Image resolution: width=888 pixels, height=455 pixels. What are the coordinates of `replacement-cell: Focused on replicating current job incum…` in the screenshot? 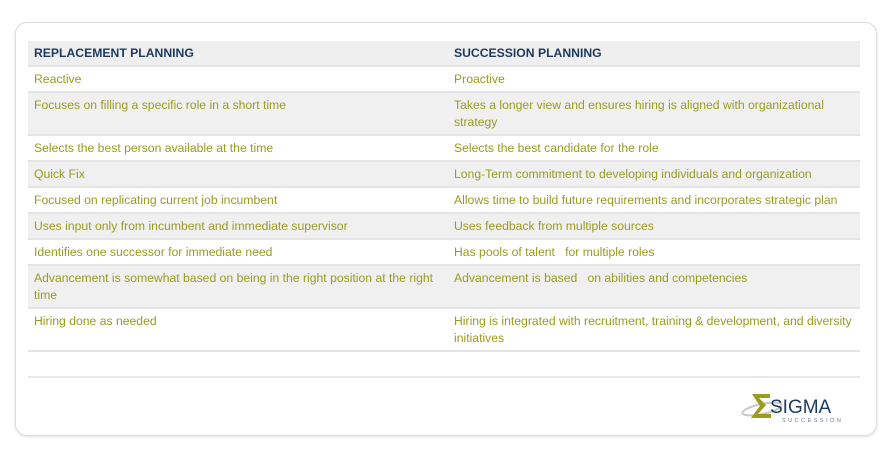 It's located at (238, 200).